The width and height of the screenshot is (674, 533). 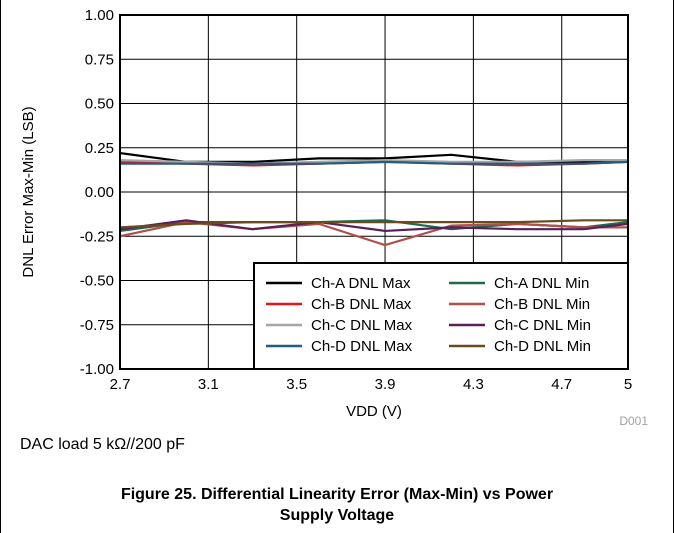 What do you see at coordinates (97, 369) in the screenshot?
I see `y-tick-label: -1.00` at bounding box center [97, 369].